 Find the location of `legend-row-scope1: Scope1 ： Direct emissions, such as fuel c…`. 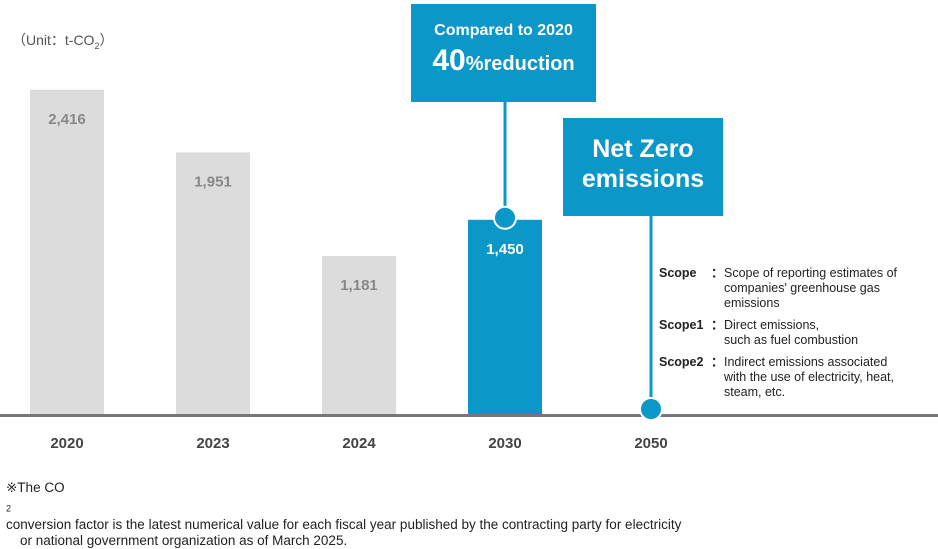

legend-row-scope1: Scope1 ： Direct emissions, such as fuel c… is located at coordinates (794, 333).